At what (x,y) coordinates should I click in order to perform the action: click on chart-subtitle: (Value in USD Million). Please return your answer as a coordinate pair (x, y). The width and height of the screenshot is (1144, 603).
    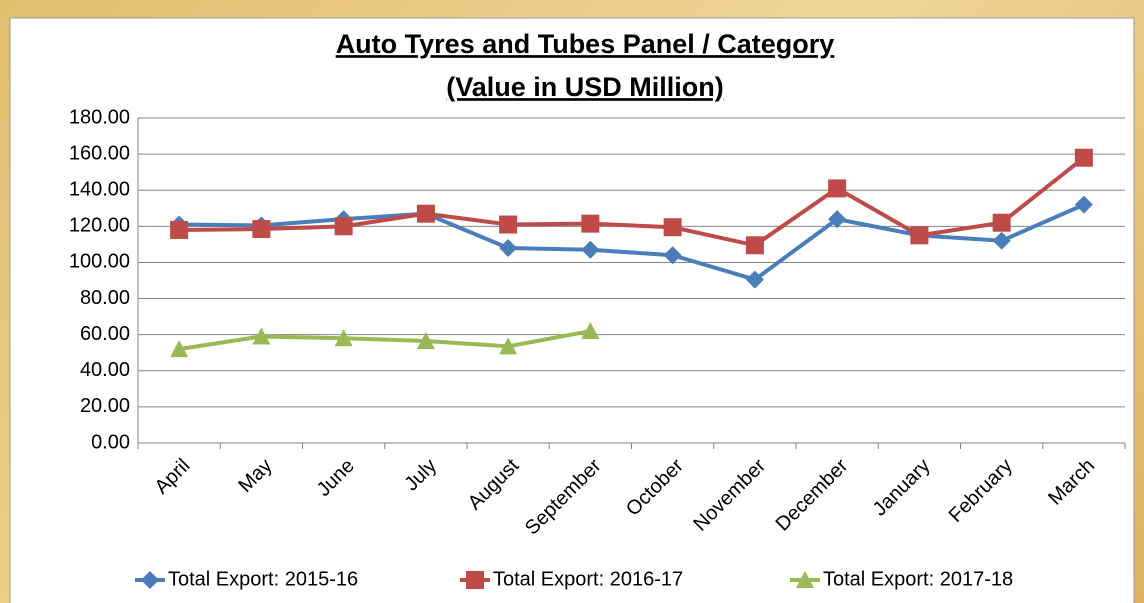
    Looking at the image, I should click on (585, 87).